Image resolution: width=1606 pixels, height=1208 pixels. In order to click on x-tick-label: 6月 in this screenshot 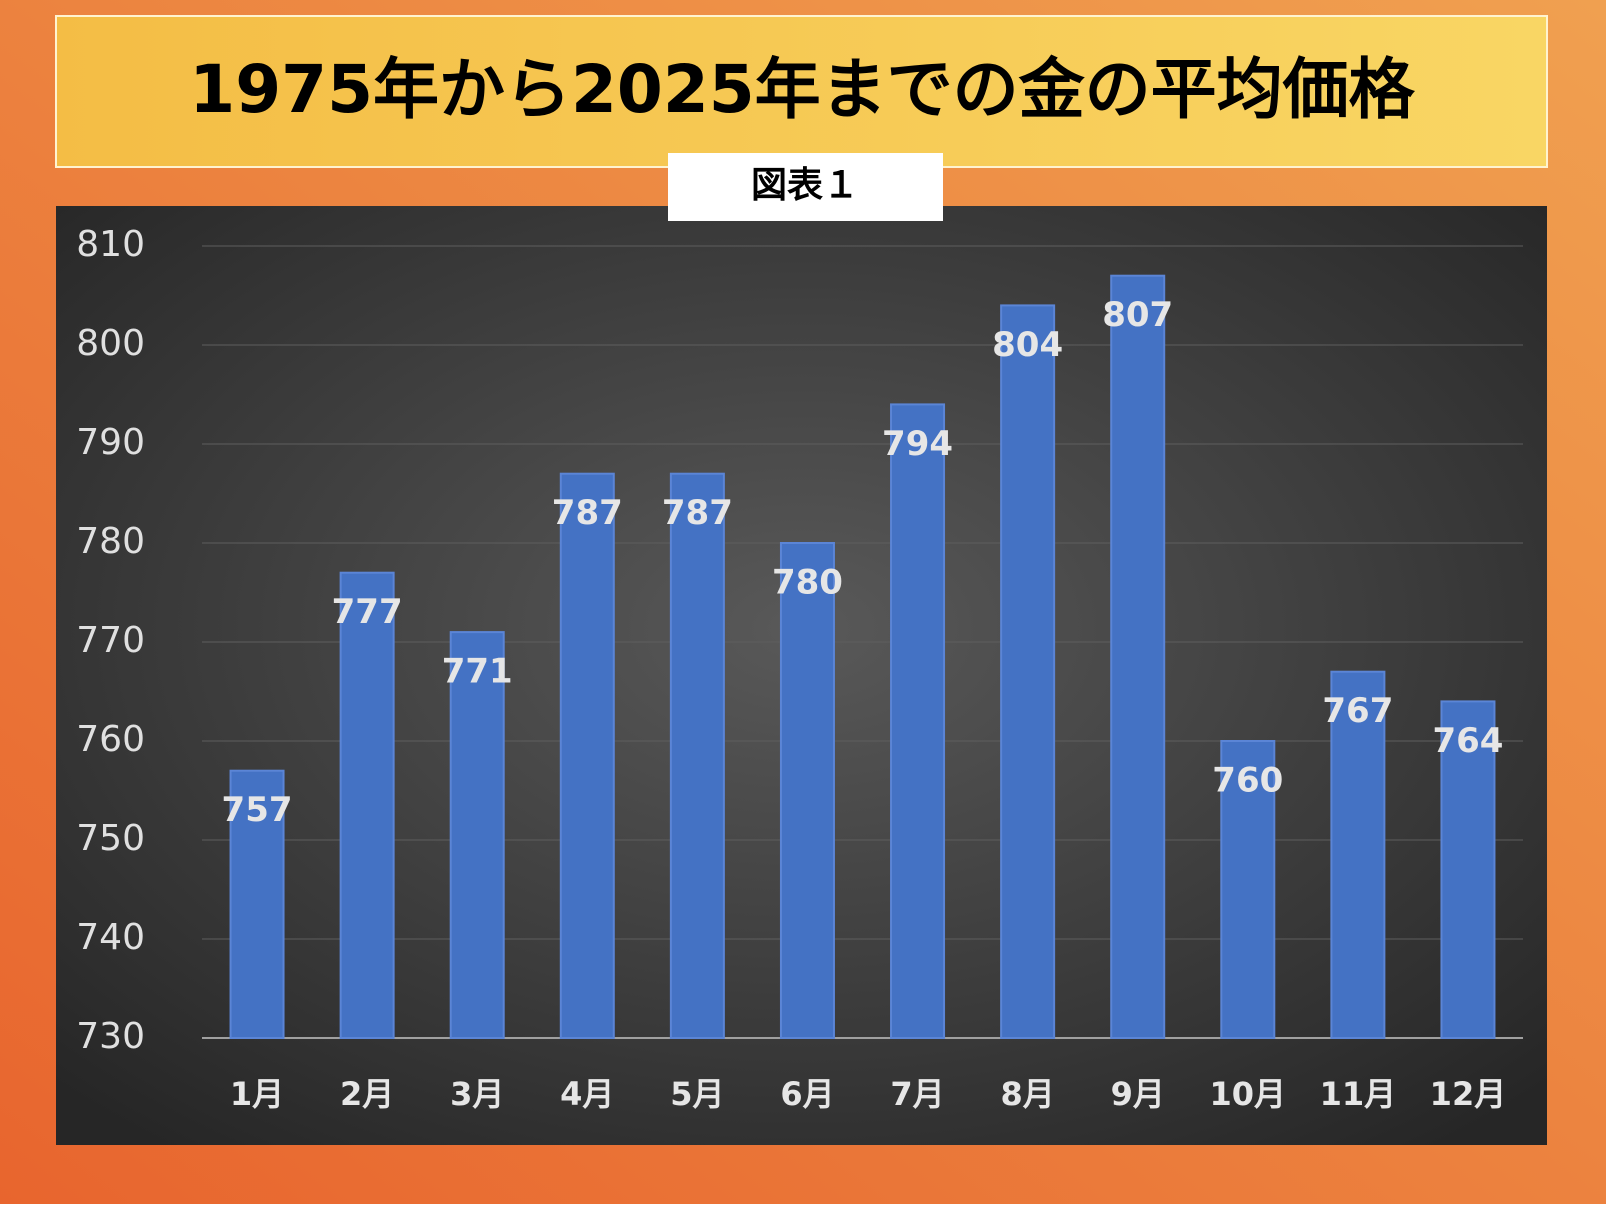, I will do `click(807, 1094)`.